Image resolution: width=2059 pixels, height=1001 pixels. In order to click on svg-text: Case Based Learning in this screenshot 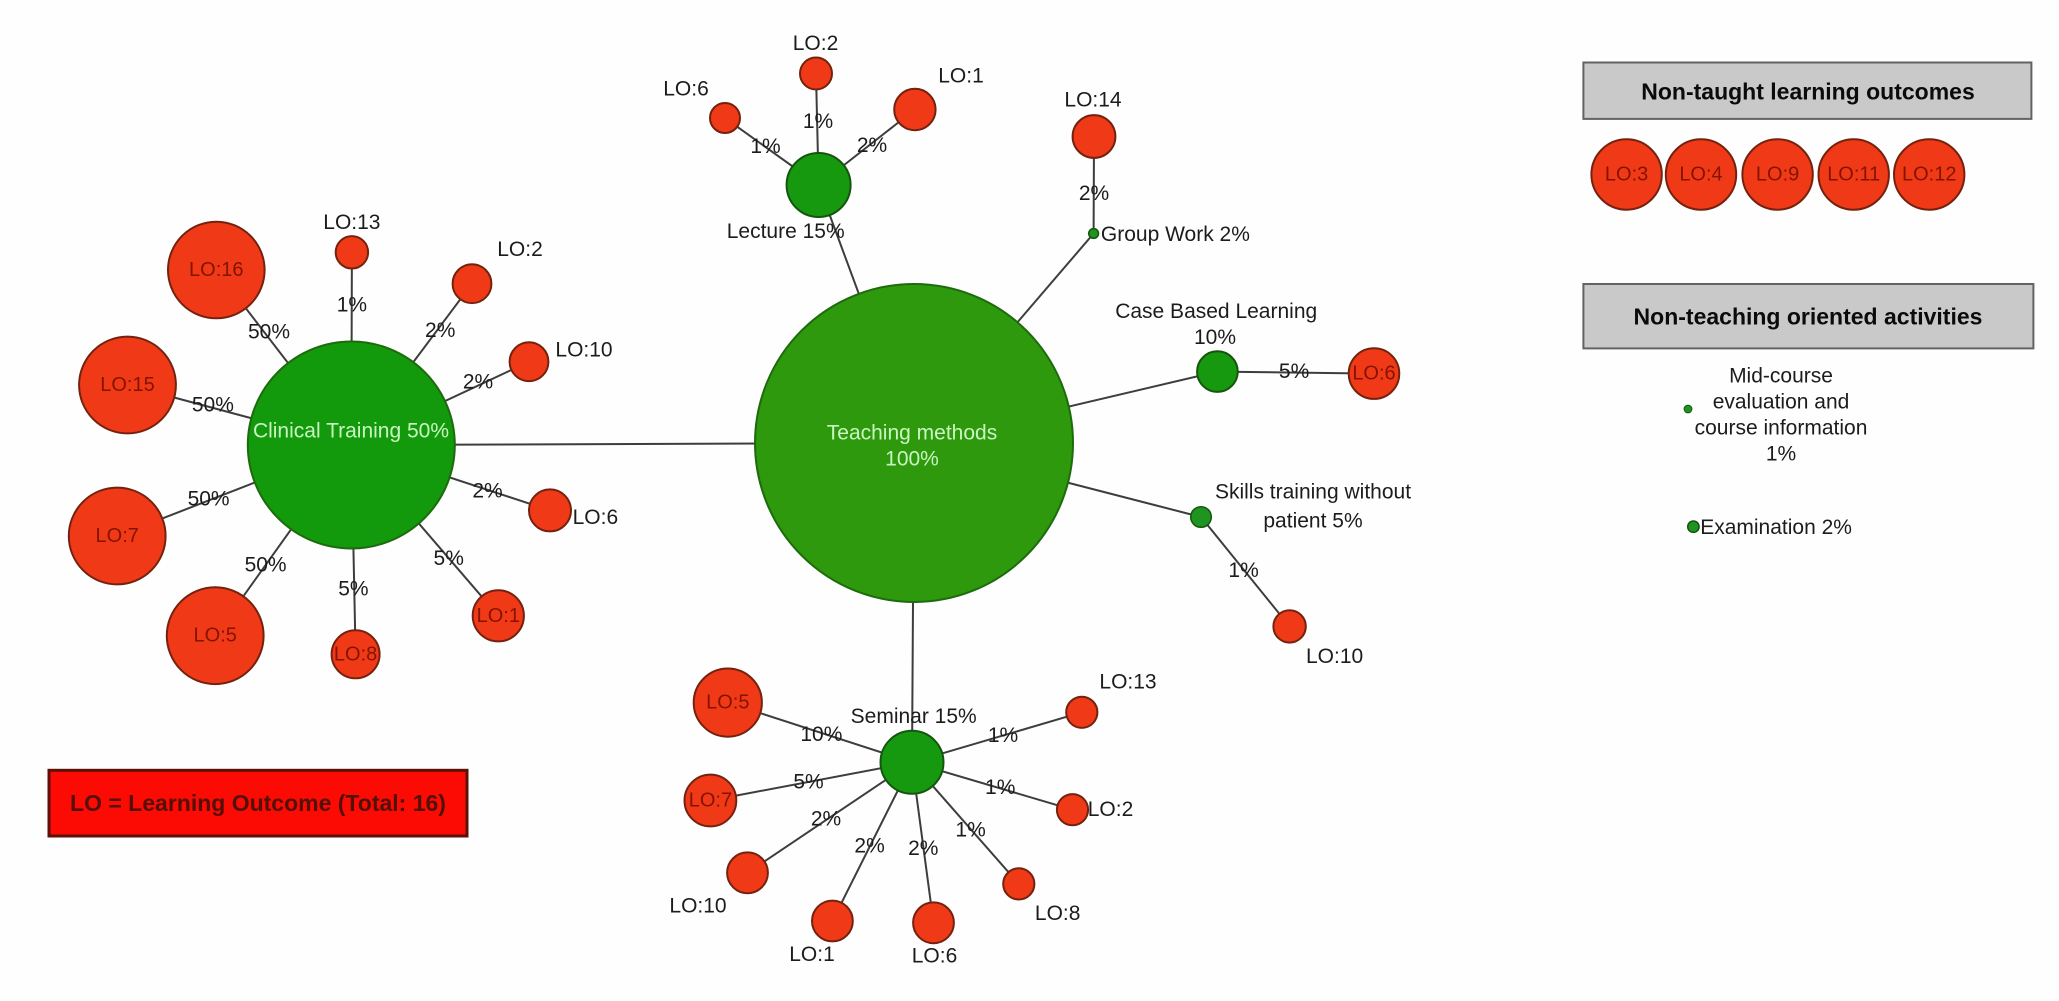, I will do `click(1216, 311)`.